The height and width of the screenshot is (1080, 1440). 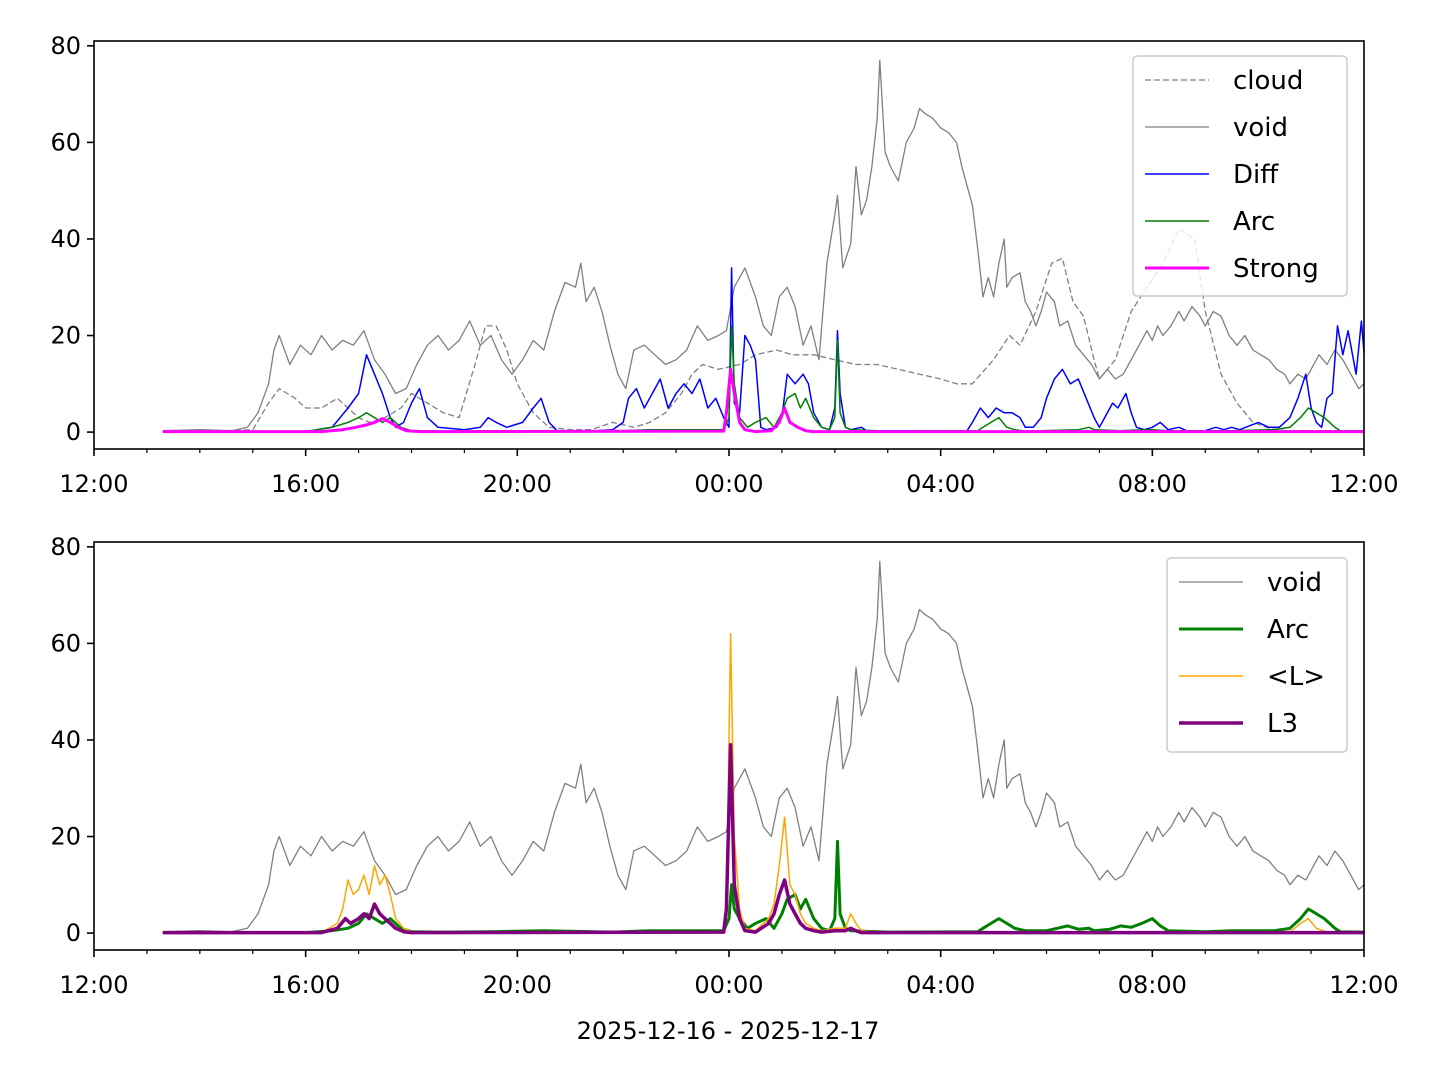 I want to click on bottom-legend-label-l: <L>, so click(x=1296, y=677).